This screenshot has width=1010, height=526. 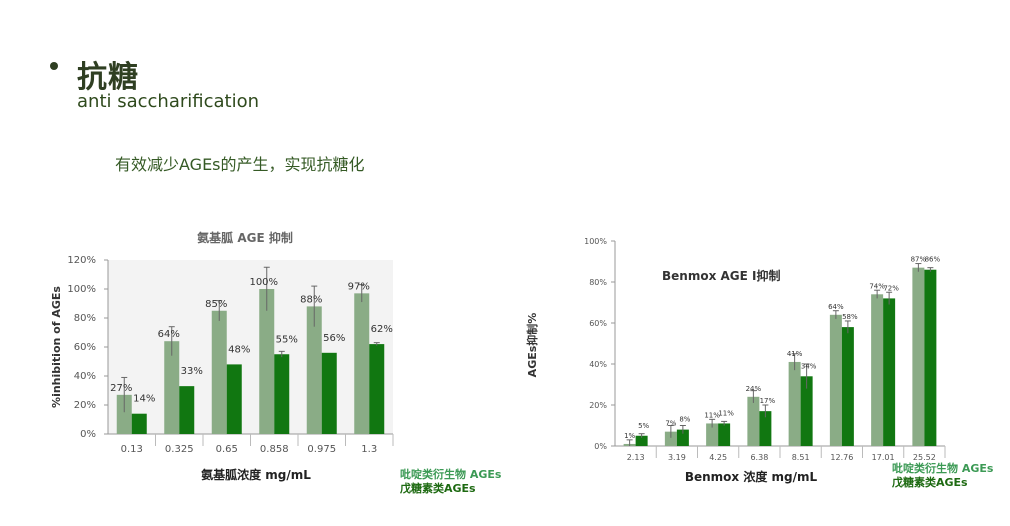 What do you see at coordinates (179, 449) in the screenshot?
I see `x-tick-label: 0.325` at bounding box center [179, 449].